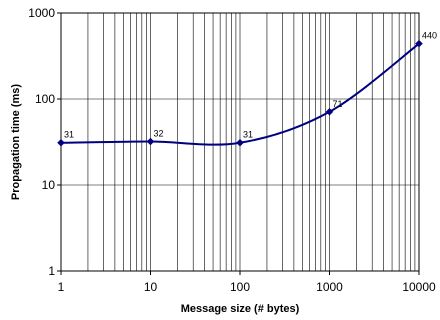 The height and width of the screenshot is (320, 440). I want to click on x-tick-label: 1, so click(61, 287).